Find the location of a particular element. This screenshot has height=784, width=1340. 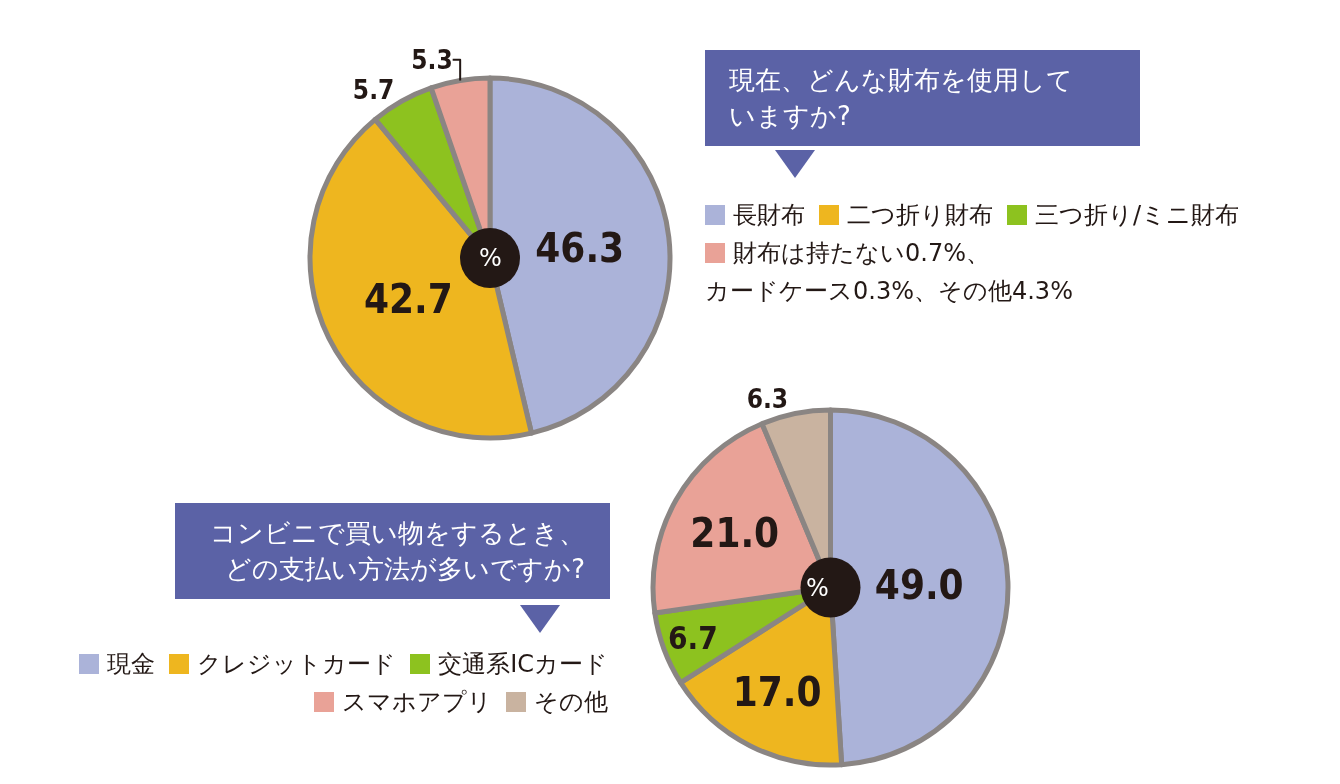

legend-label: 二つ折り財布 is located at coordinates (920, 215).